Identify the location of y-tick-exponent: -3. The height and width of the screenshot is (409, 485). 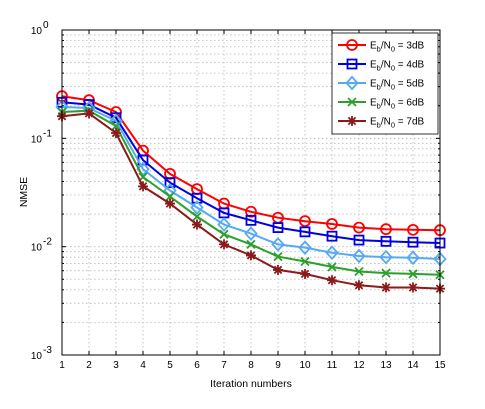
(47, 350).